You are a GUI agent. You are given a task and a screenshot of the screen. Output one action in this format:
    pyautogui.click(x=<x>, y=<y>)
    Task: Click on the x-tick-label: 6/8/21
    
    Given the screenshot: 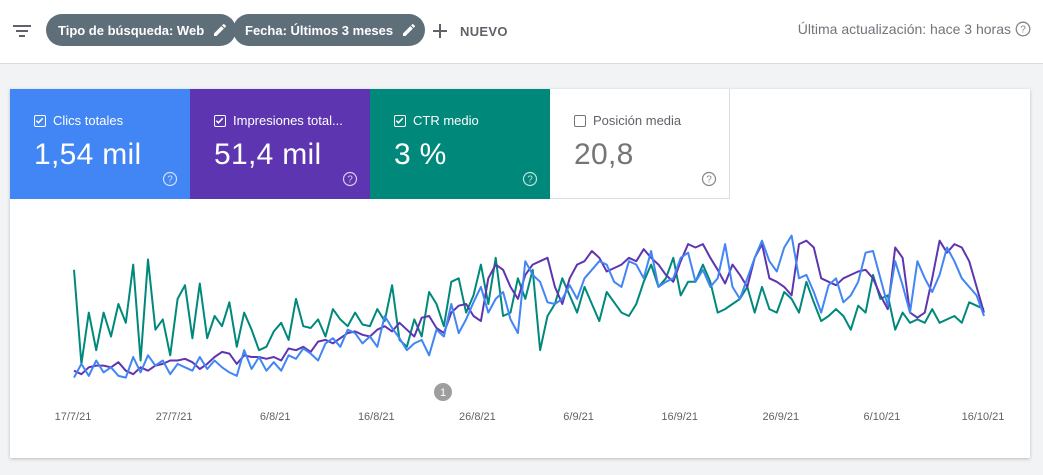 What is the action you would take?
    pyautogui.click(x=275, y=417)
    